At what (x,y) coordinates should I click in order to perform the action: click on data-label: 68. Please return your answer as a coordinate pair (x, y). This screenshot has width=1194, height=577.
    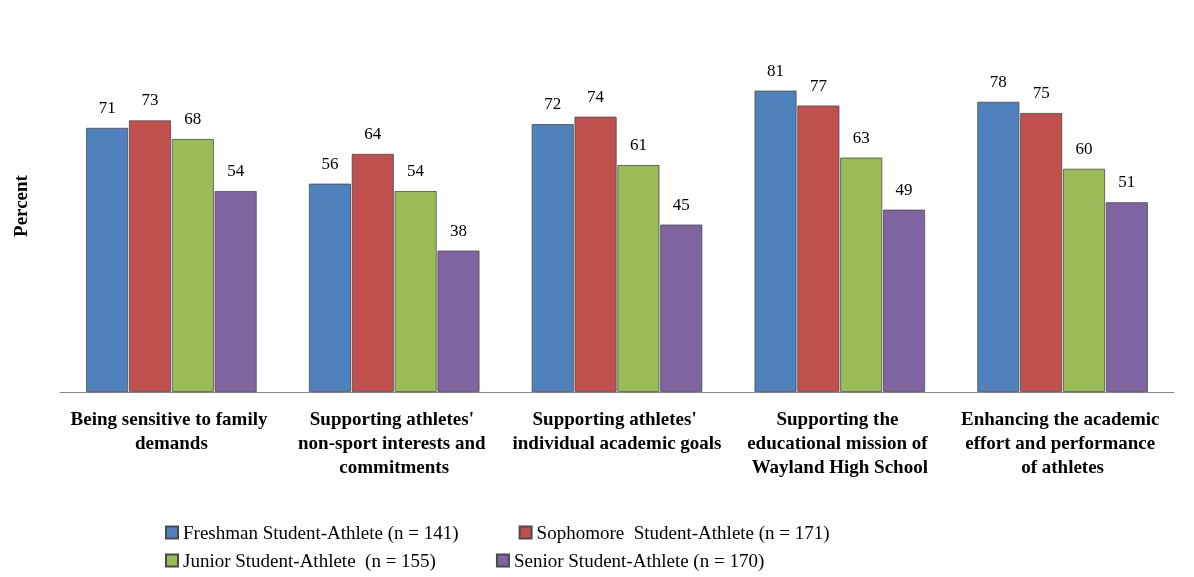
    Looking at the image, I should click on (193, 119).